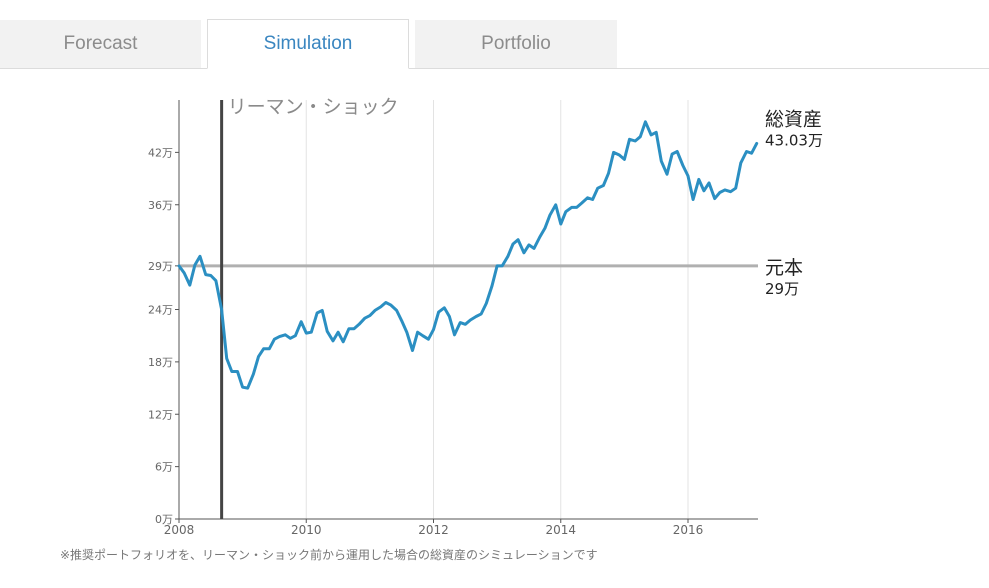 The image size is (989, 588). What do you see at coordinates (794, 140) in the screenshot?
I see `total-assets-value: 43.03万` at bounding box center [794, 140].